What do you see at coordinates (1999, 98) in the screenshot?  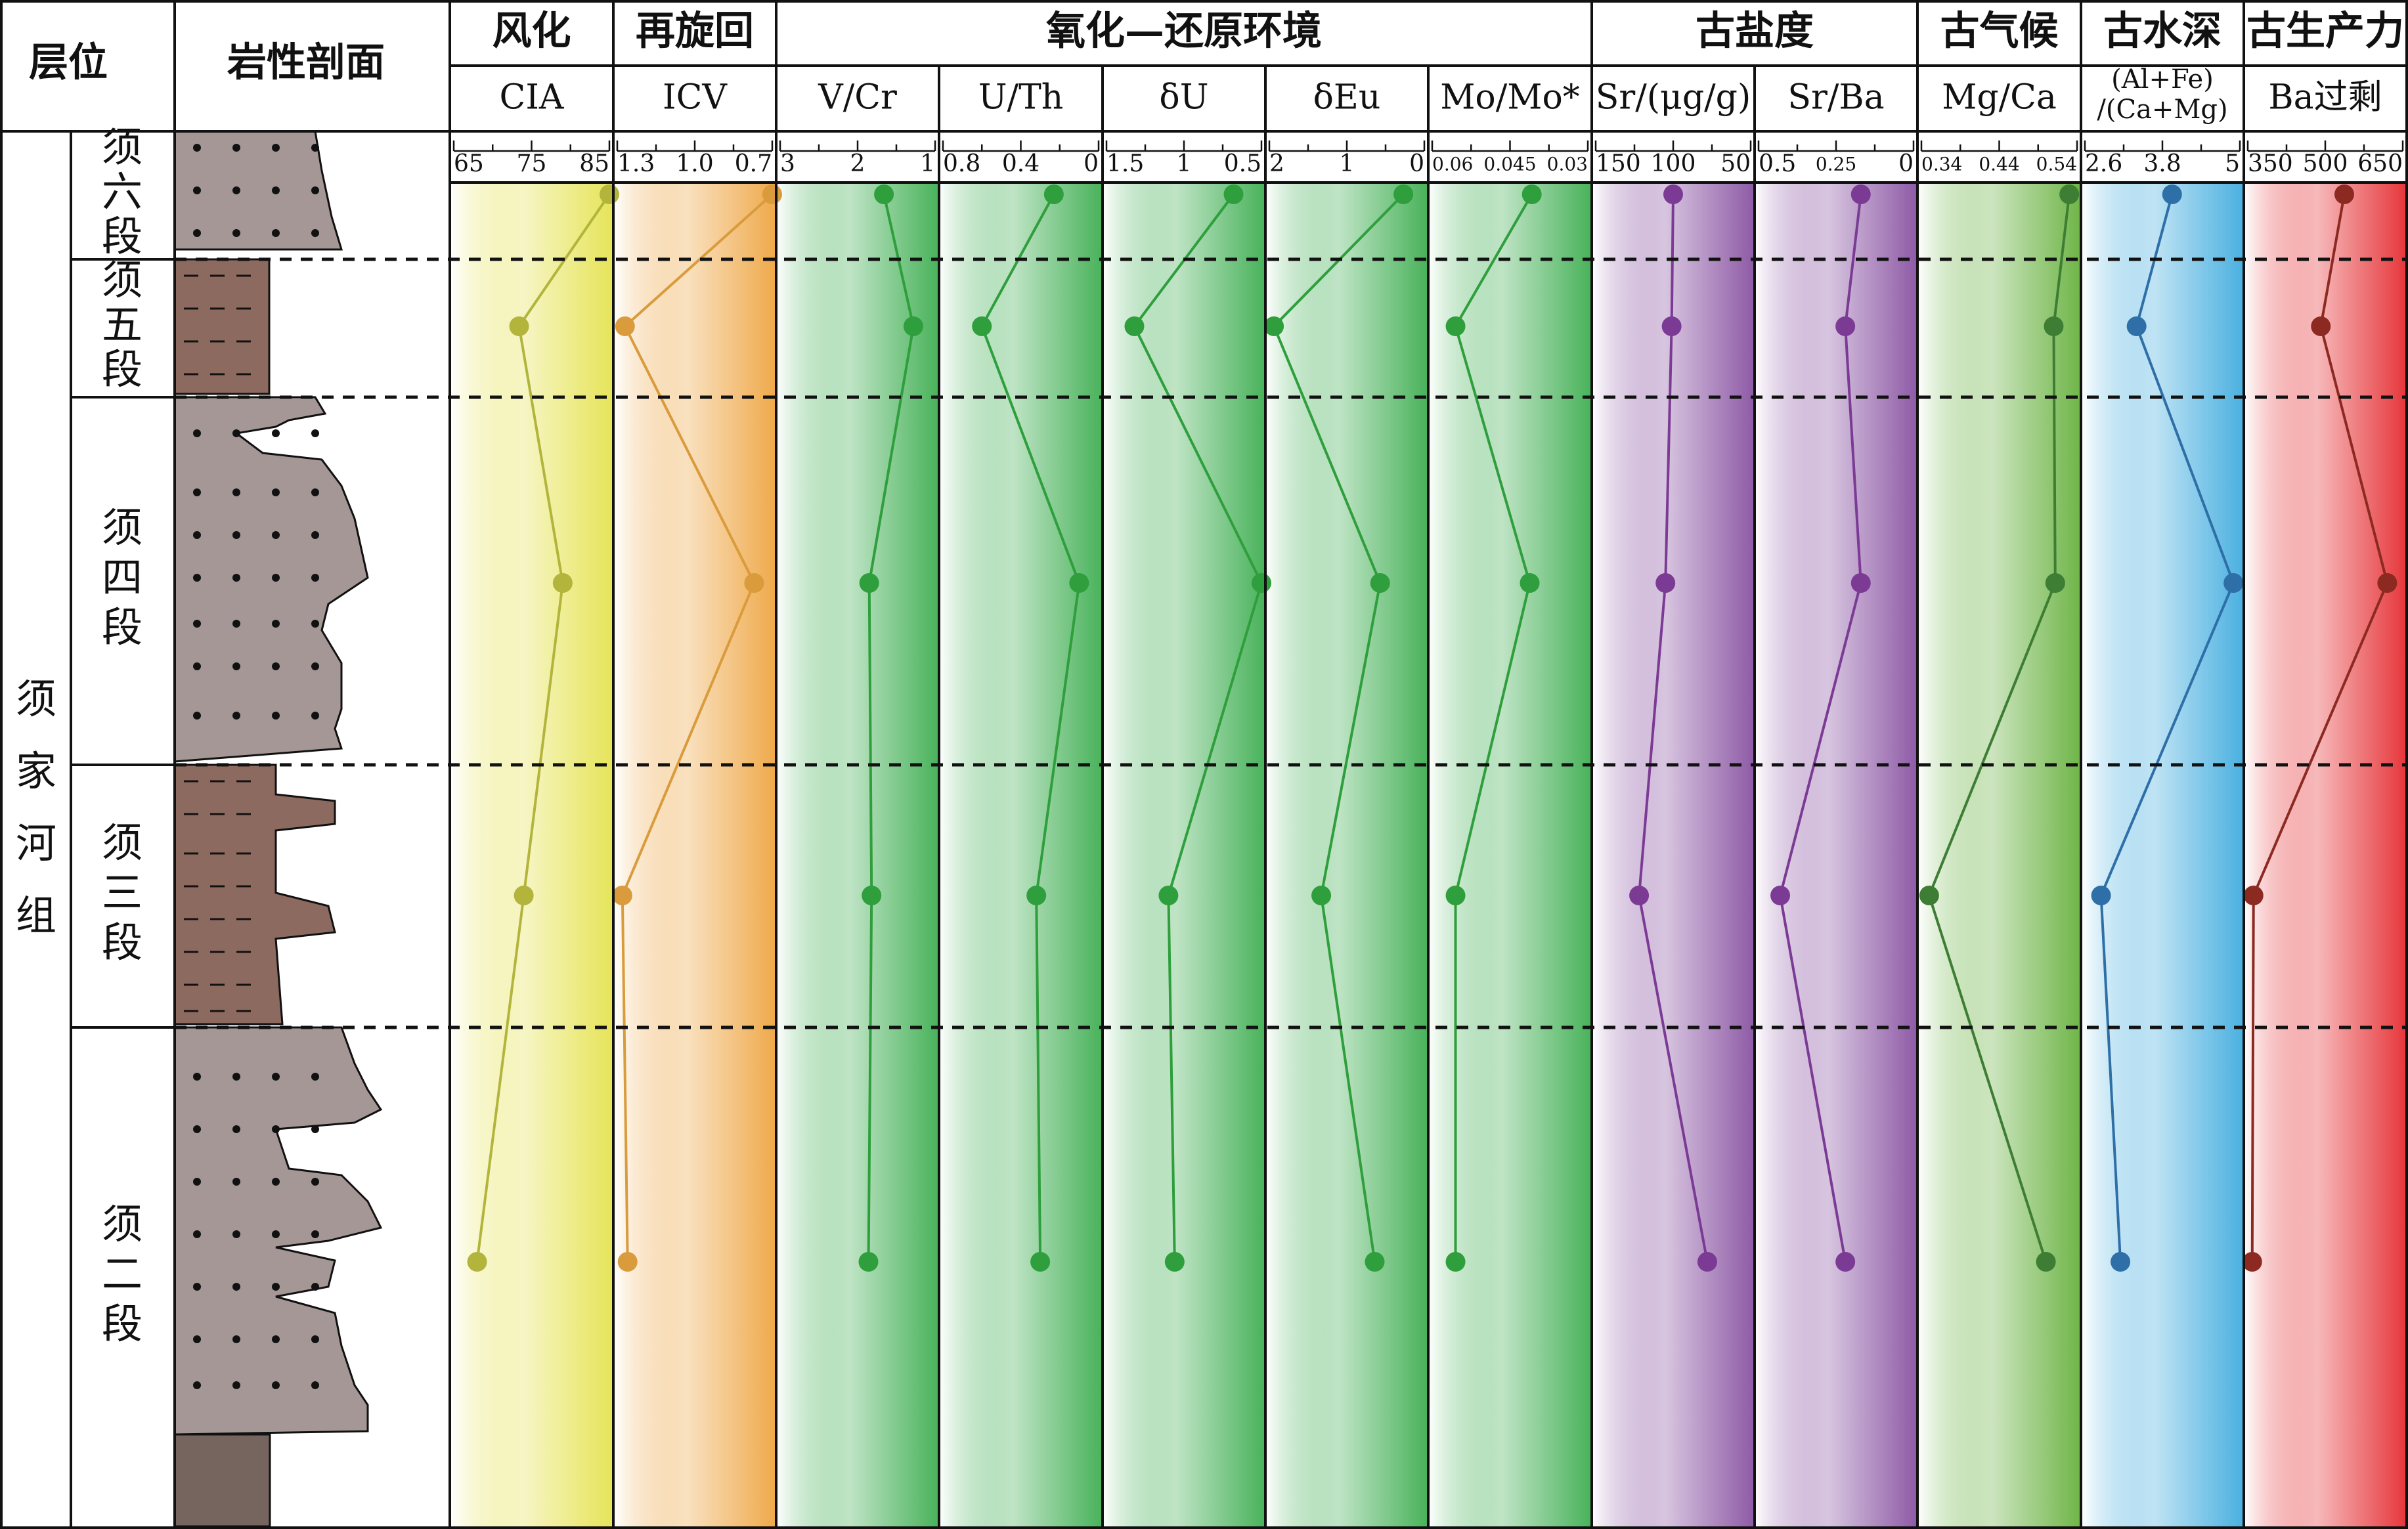 I see `series-name: Mg/Ca` at bounding box center [1999, 98].